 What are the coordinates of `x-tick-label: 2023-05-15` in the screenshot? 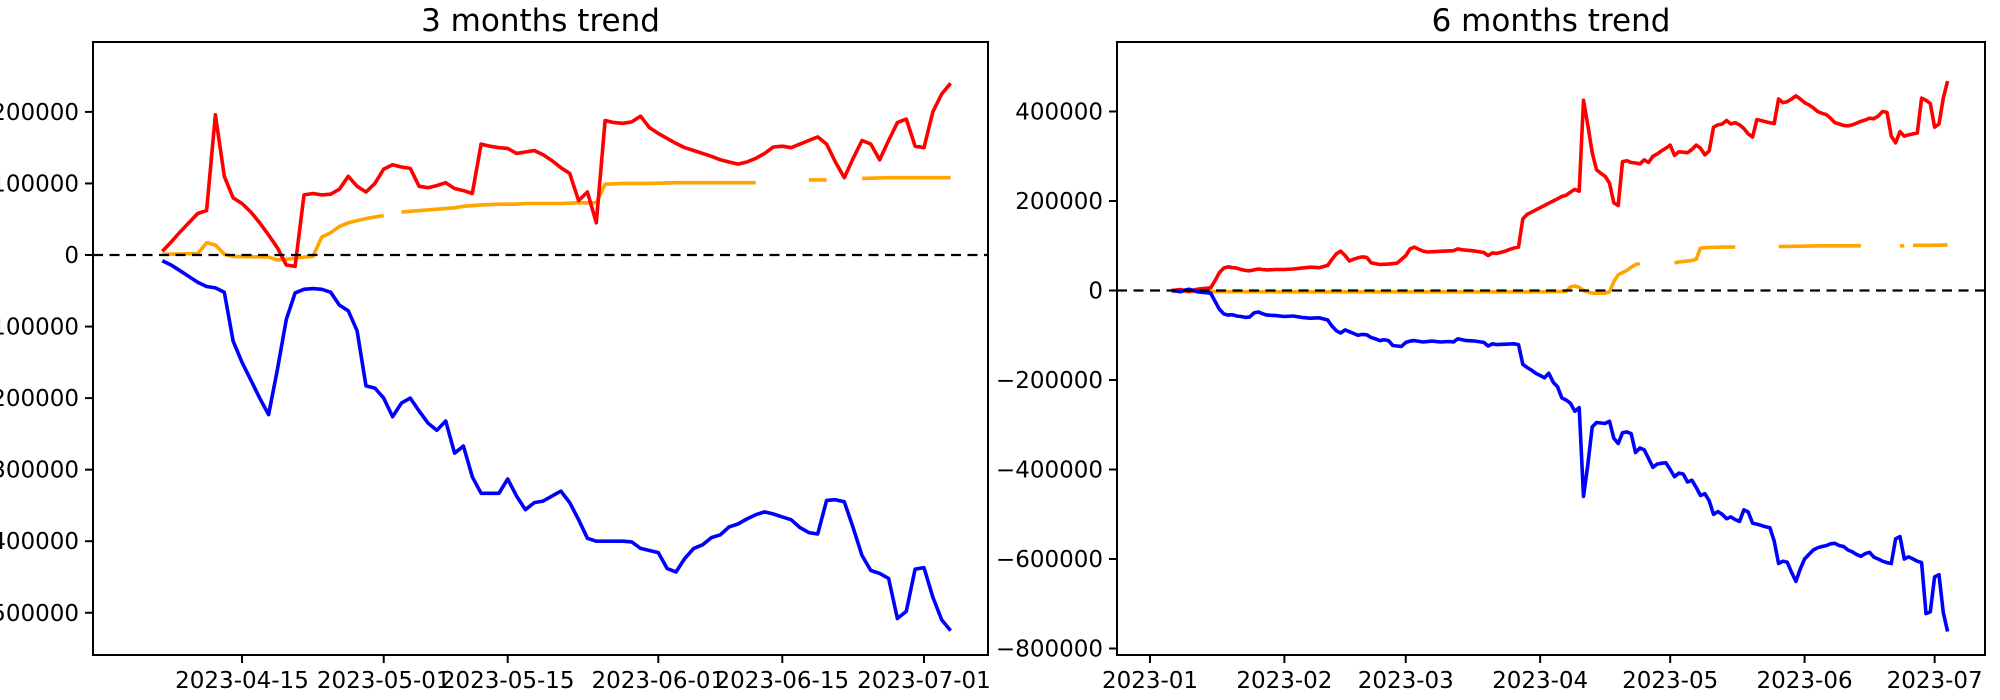 It's located at (508, 681).